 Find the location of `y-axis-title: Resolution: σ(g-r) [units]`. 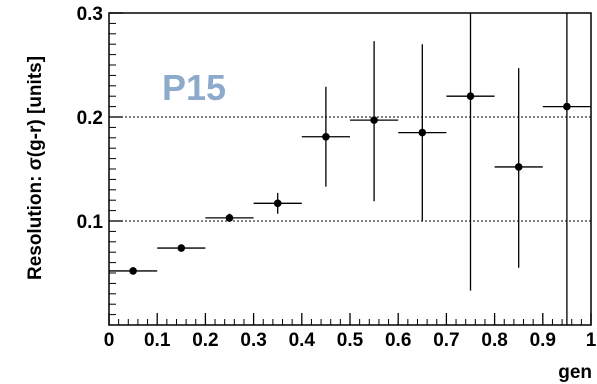

y-axis-title: Resolution: σ(g-r) [units] is located at coordinates (35, 168).